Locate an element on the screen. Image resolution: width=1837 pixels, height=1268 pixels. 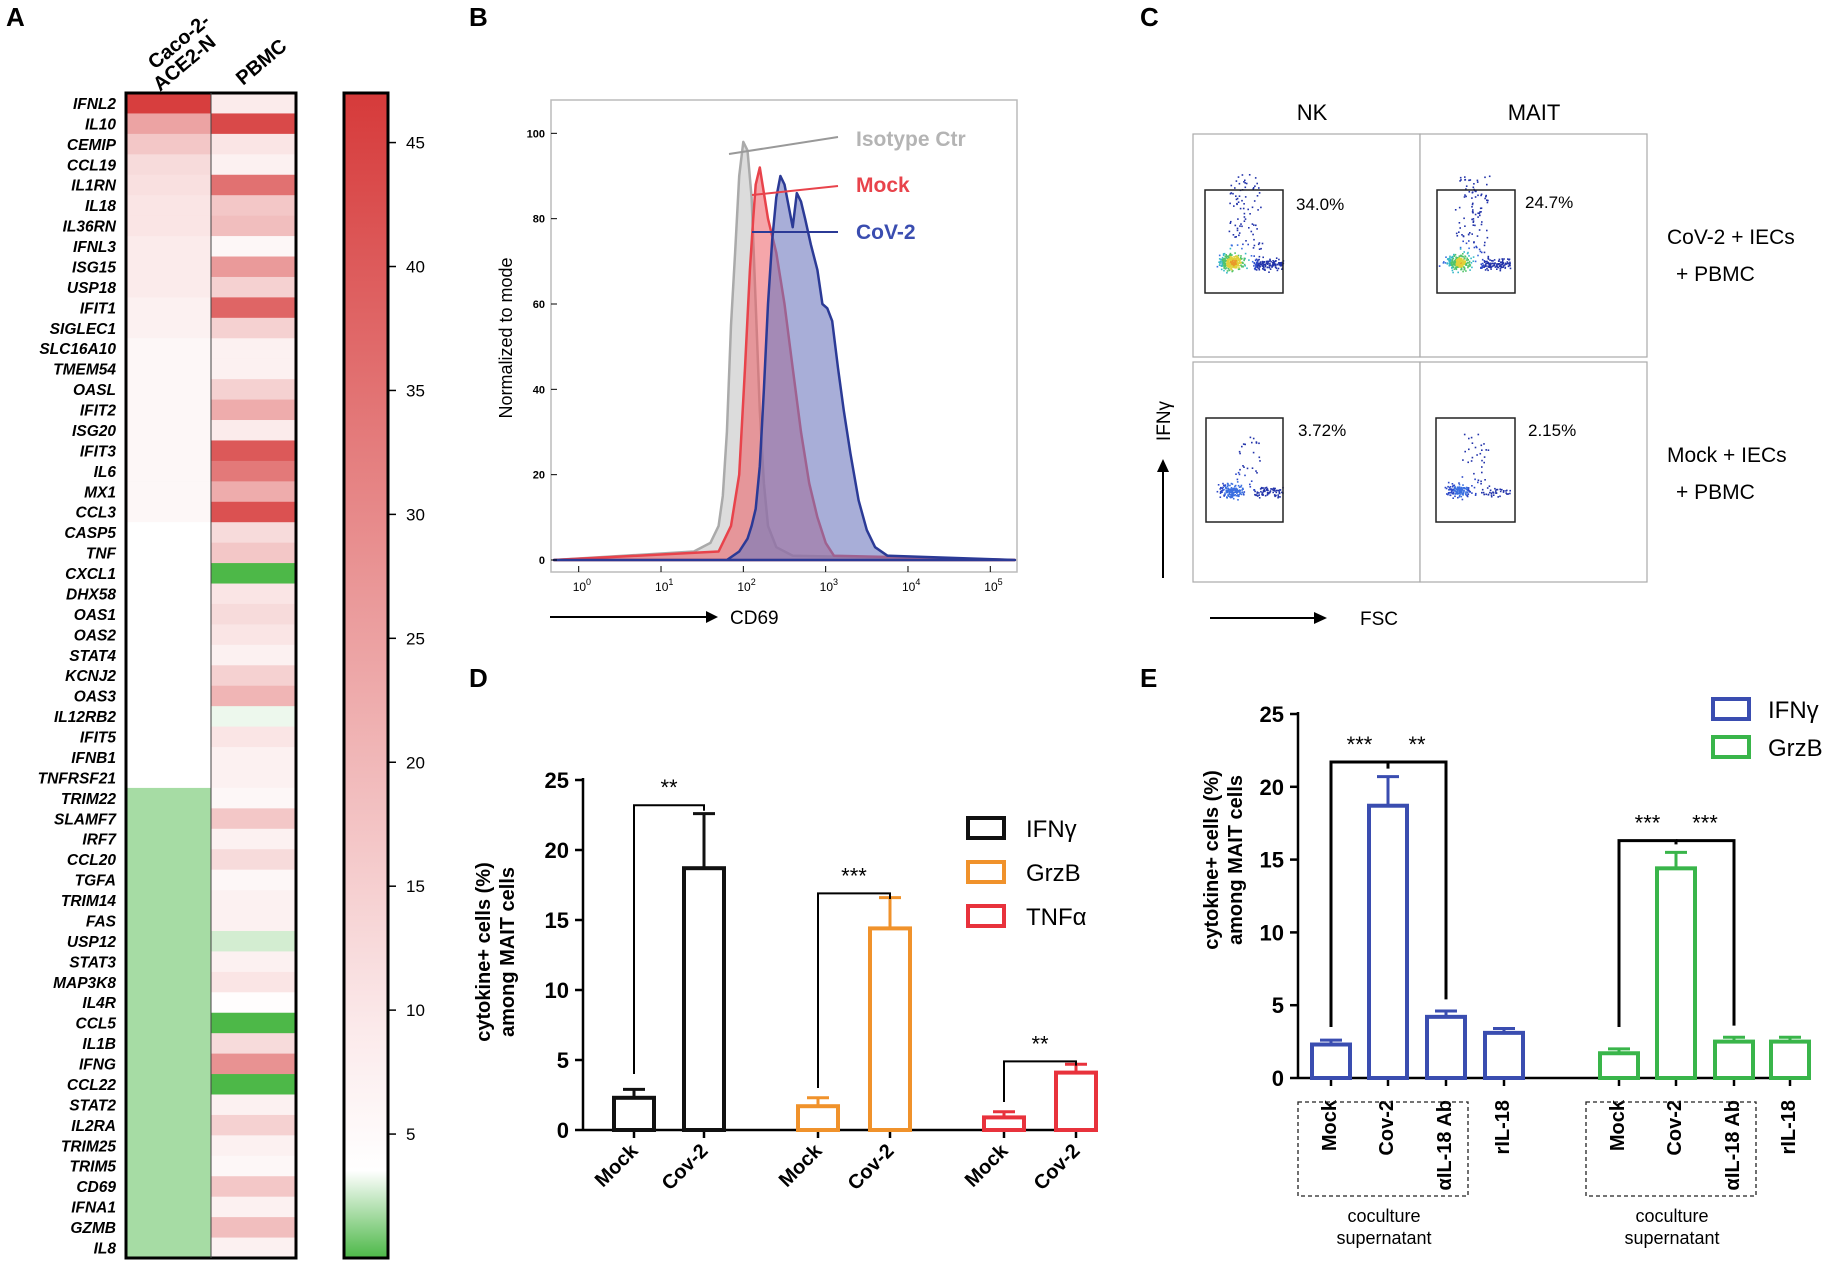
bar-d-bar-grzb-mock is located at coordinates (818, 1118).